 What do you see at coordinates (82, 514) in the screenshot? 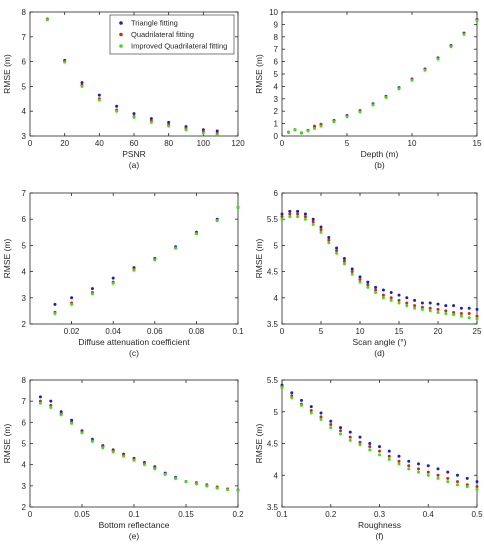
I see `x-tick-label: 0.05` at bounding box center [82, 514].